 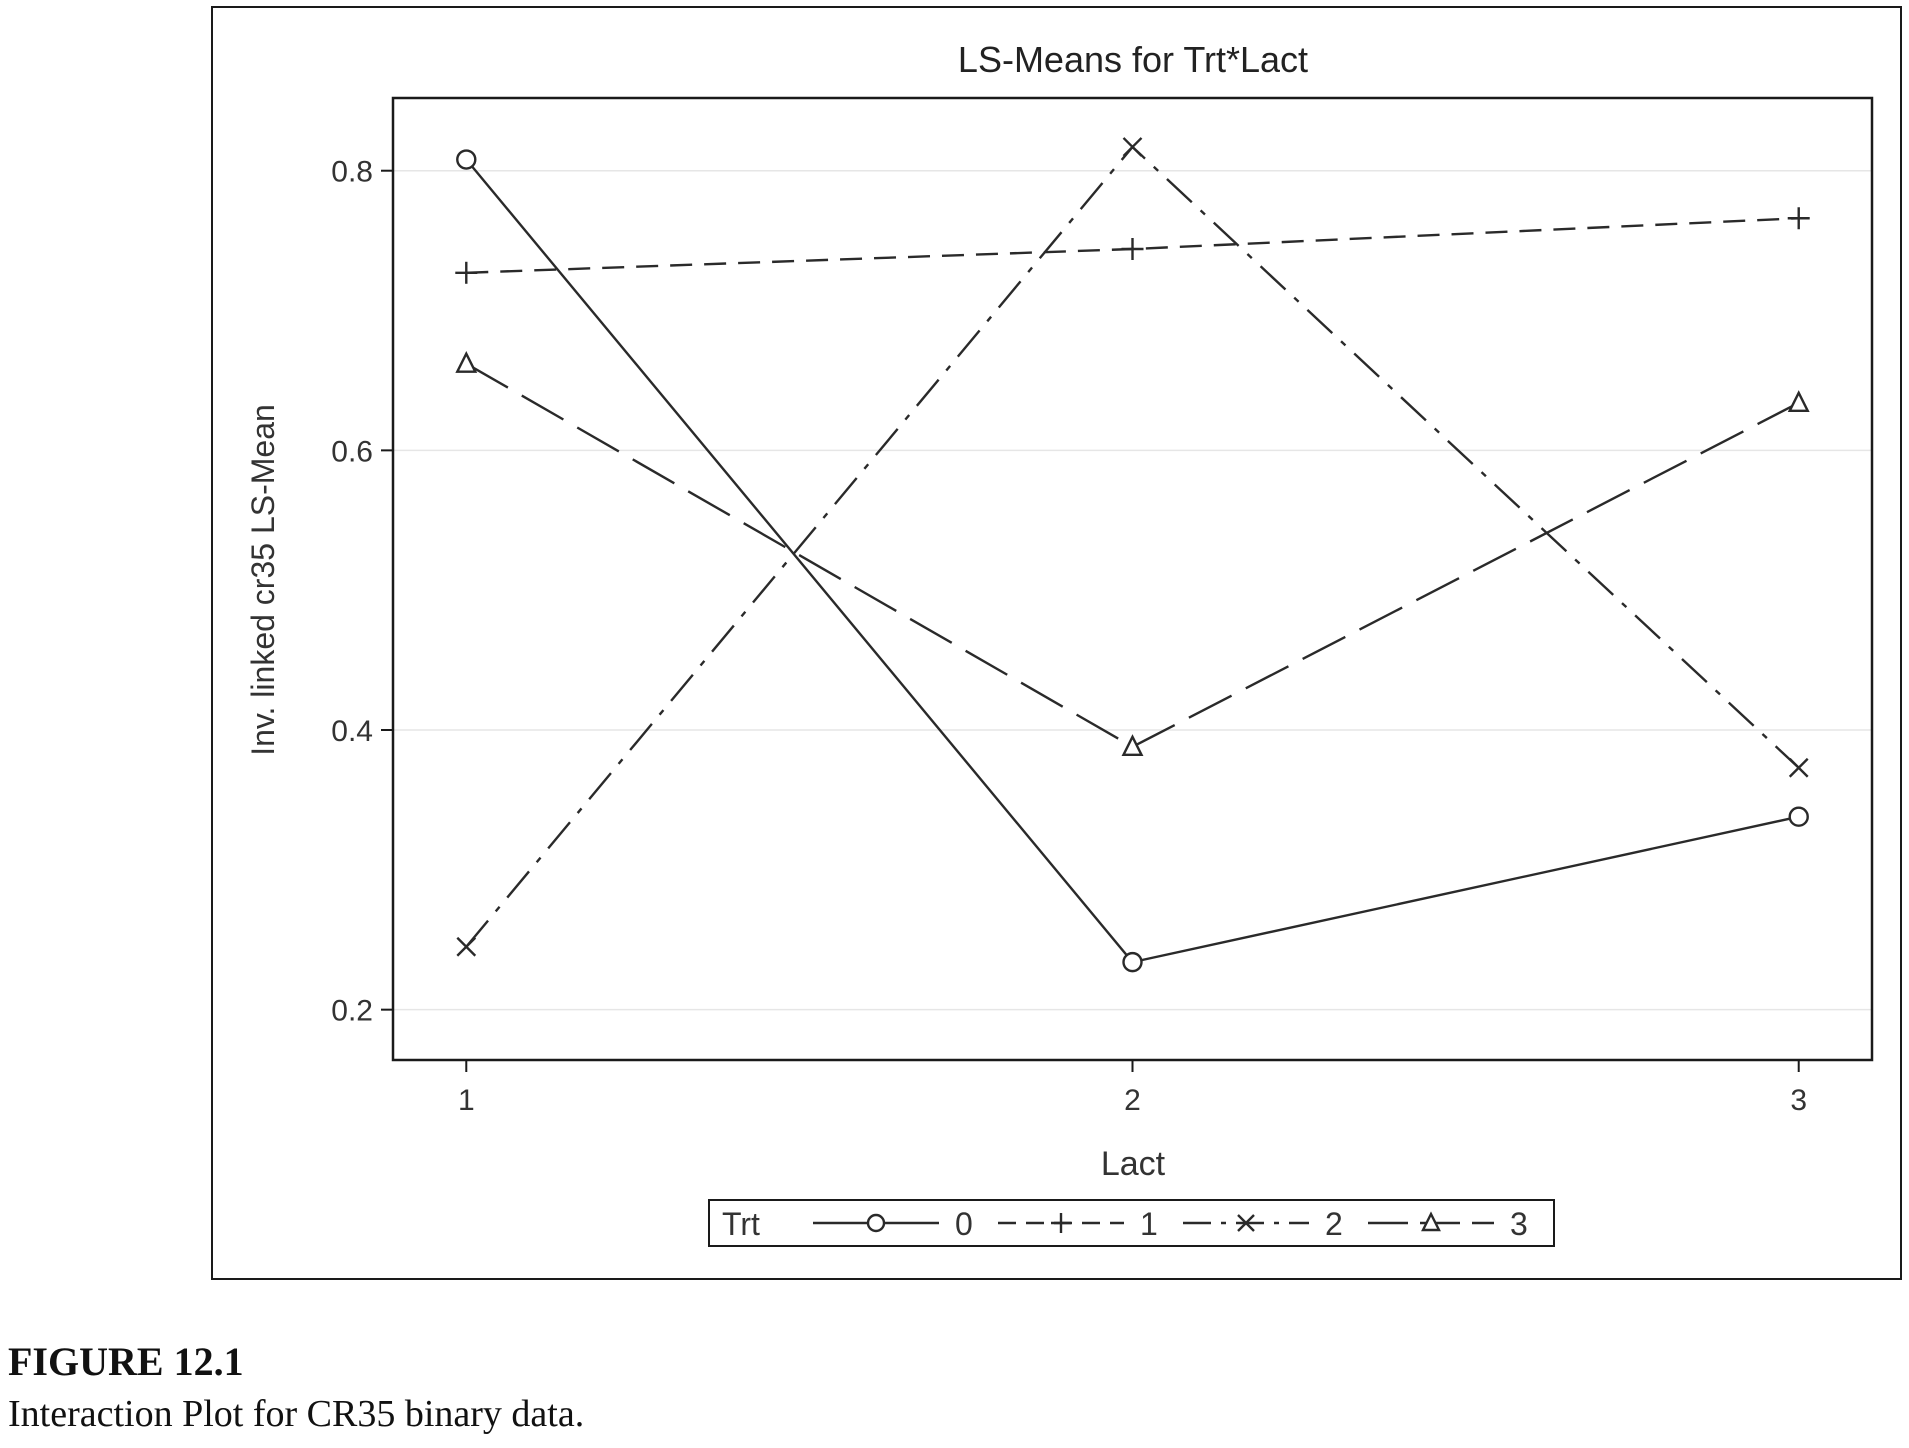 I want to click on legend-title: Trt, so click(x=741, y=1224).